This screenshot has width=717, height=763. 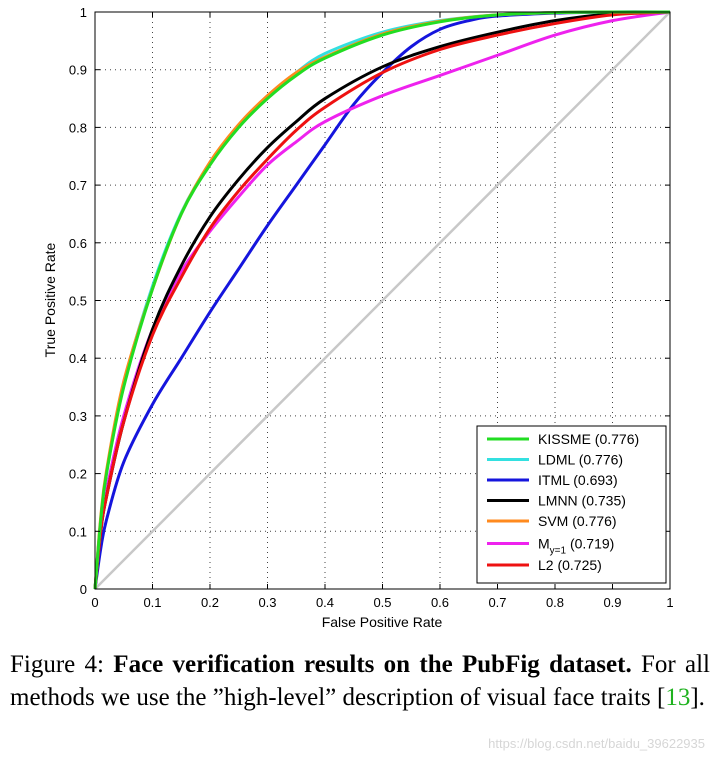 I want to click on legend-box, so click(x=571, y=504).